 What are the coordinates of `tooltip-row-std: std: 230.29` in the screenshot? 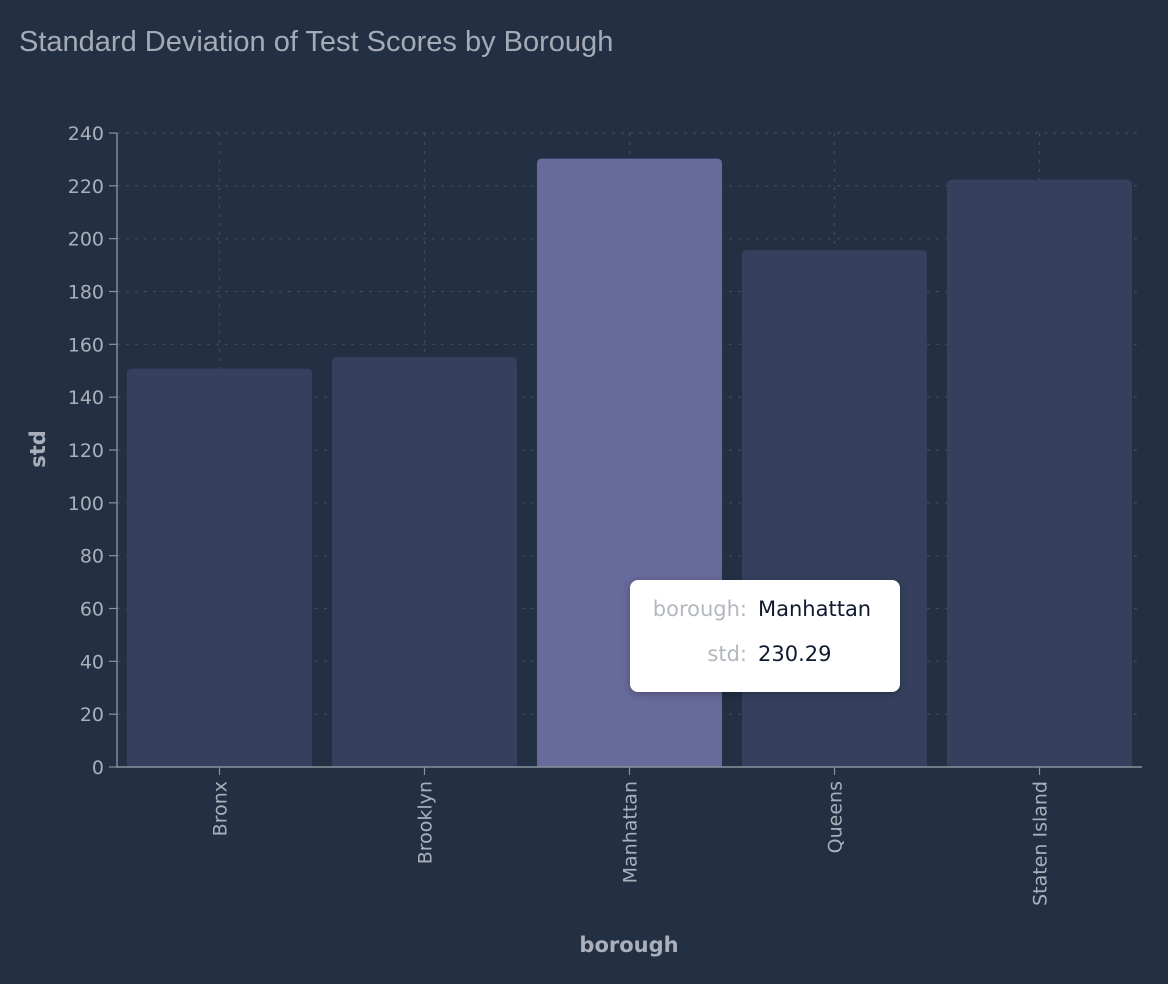 It's located at (765, 657).